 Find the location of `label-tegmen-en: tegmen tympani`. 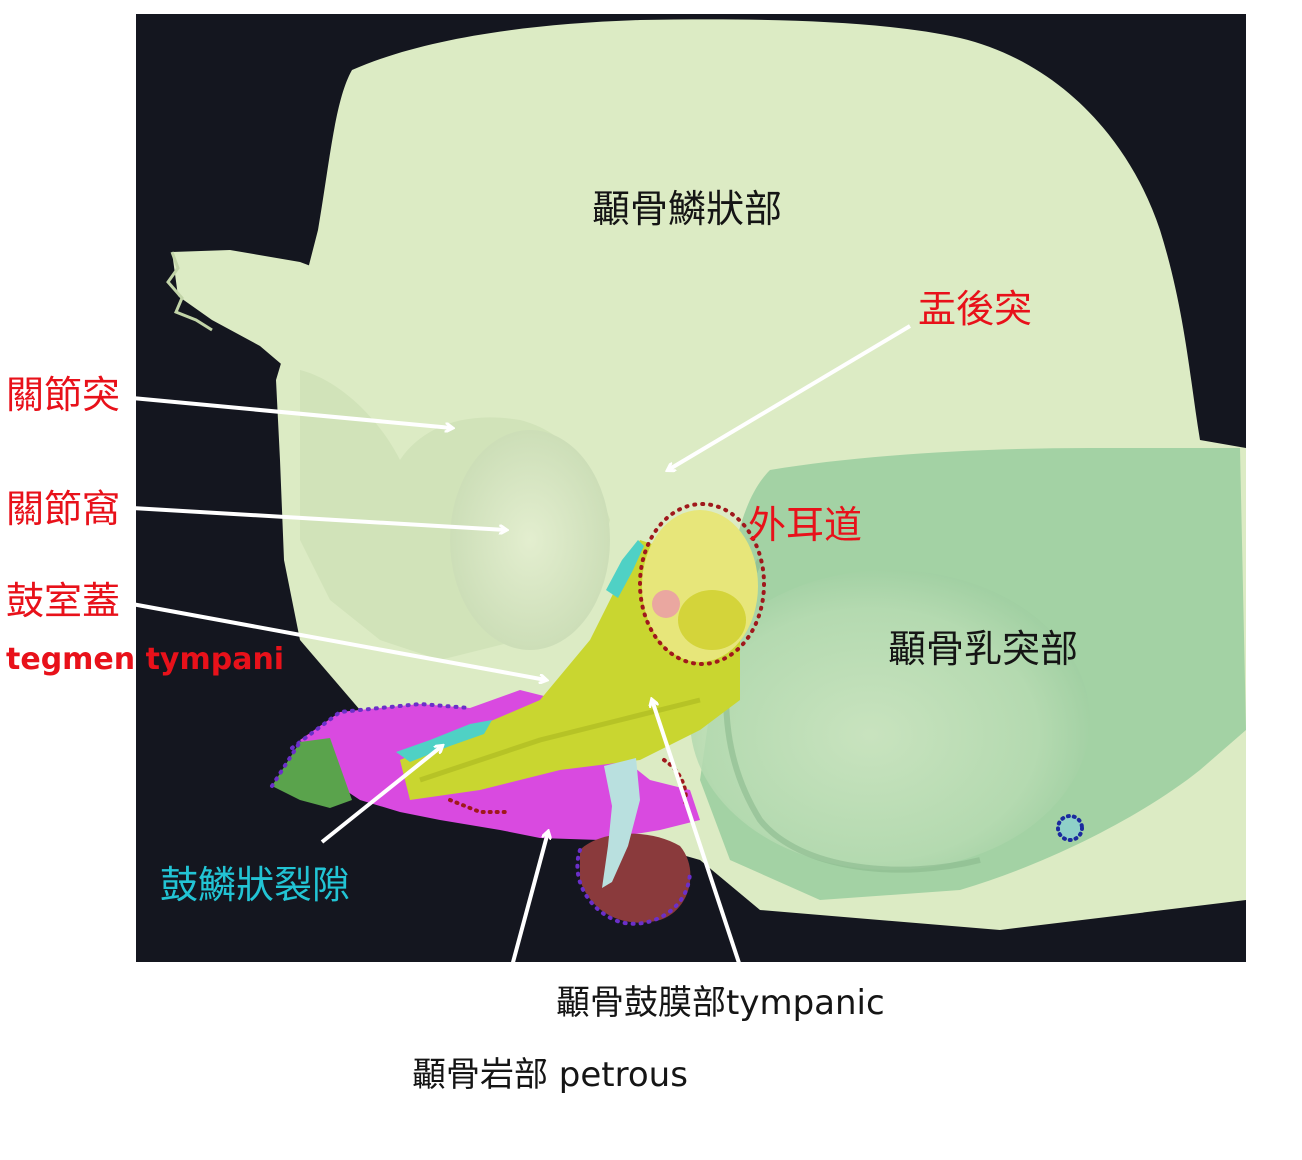

label-tegmen-en: tegmen tympani is located at coordinates (145, 659).